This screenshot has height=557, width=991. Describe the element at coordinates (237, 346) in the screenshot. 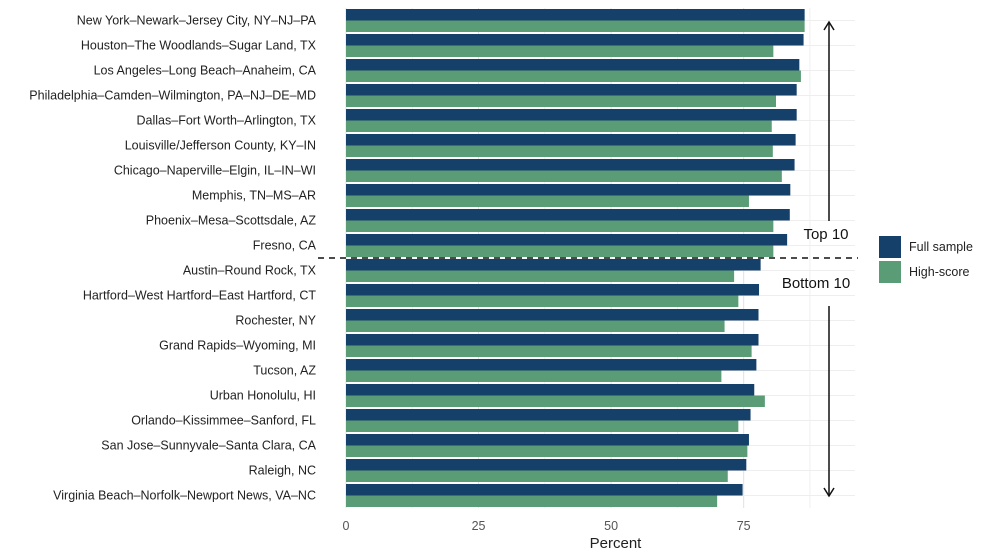

I see `category-label: Grand Rapids–Wyoming, MI` at that location.